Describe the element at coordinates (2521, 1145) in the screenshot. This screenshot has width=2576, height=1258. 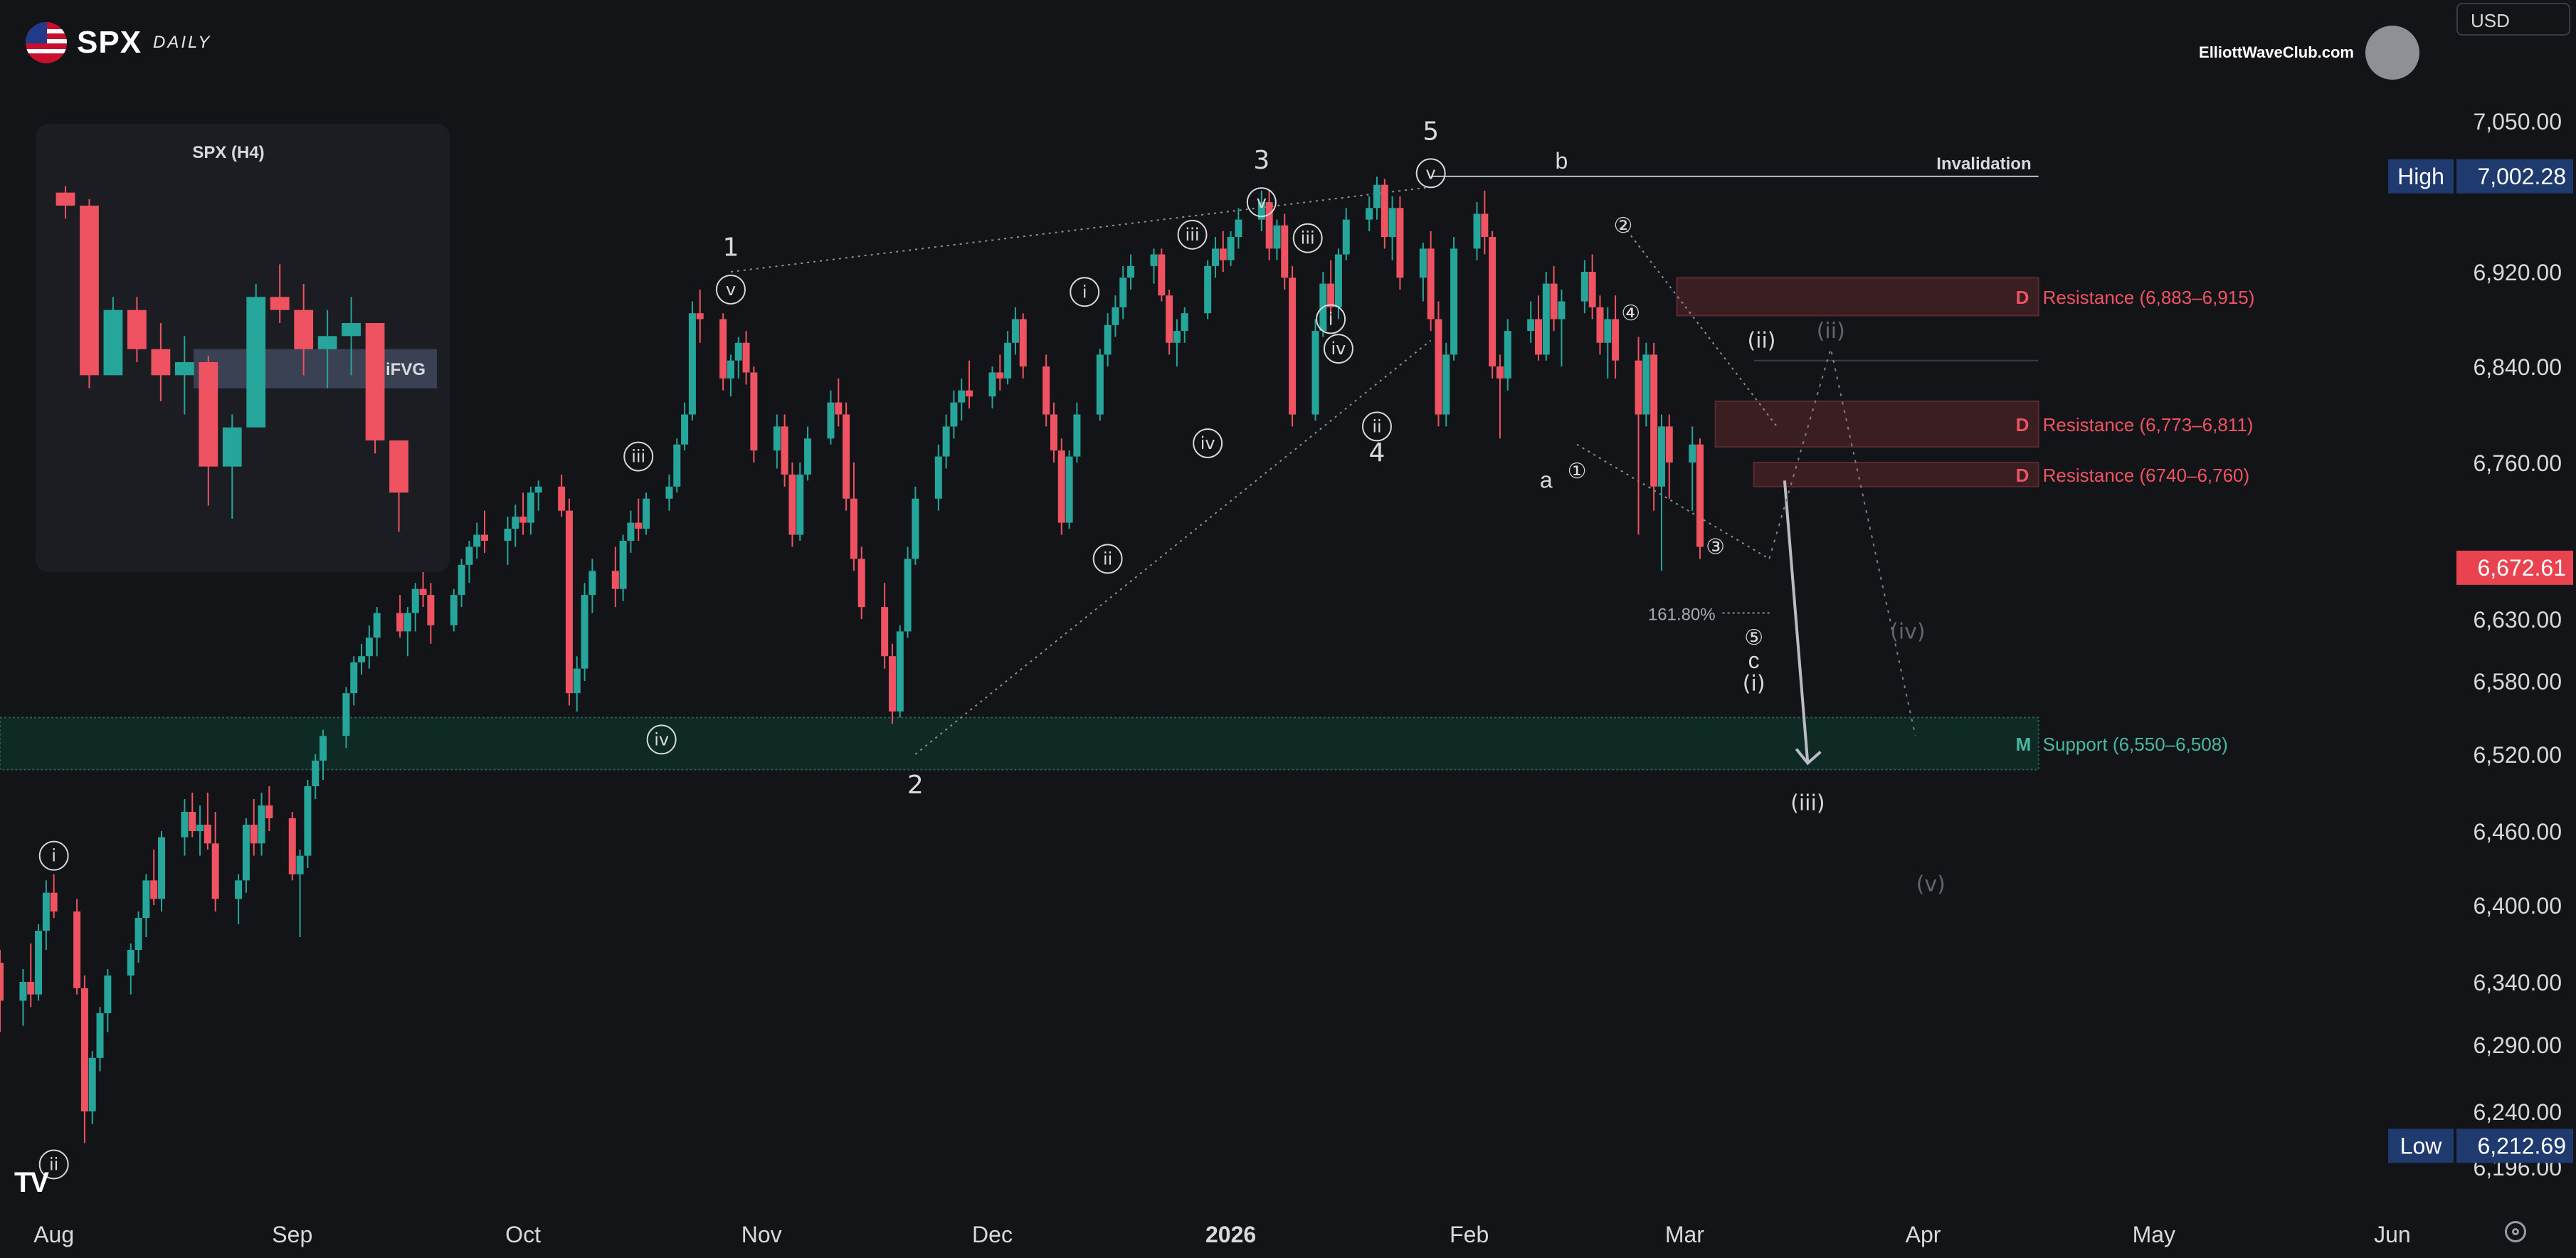
I see `low-value: 6,212.69` at that location.